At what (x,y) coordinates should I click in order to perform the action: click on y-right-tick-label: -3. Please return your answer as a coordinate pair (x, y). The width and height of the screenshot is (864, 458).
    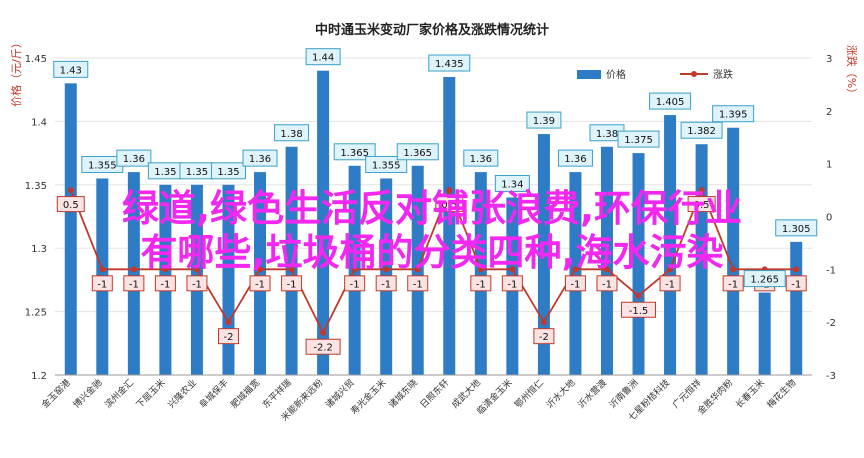
    Looking at the image, I should click on (831, 376).